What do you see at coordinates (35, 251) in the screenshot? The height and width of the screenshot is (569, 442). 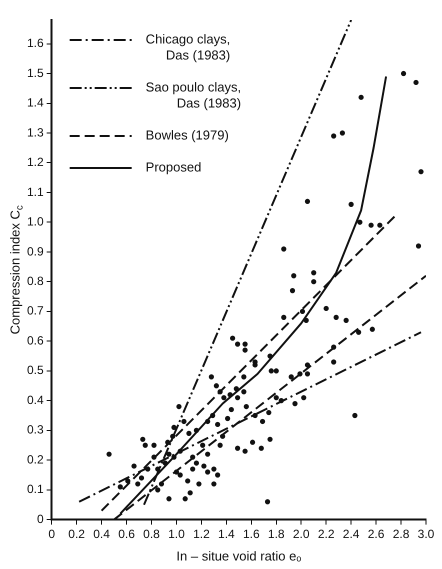 I see `y-tick-label: 0.9` at bounding box center [35, 251].